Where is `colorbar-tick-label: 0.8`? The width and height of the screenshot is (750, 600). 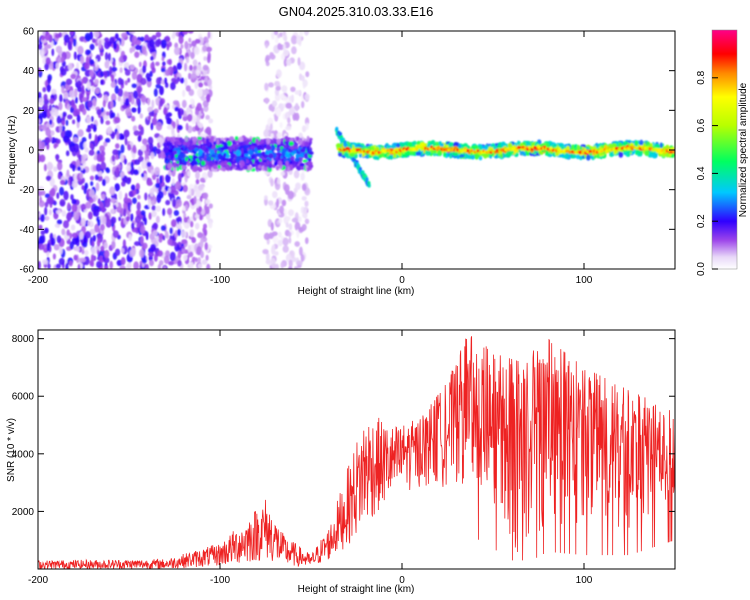 colorbar-tick-label: 0.8 is located at coordinates (701, 77).